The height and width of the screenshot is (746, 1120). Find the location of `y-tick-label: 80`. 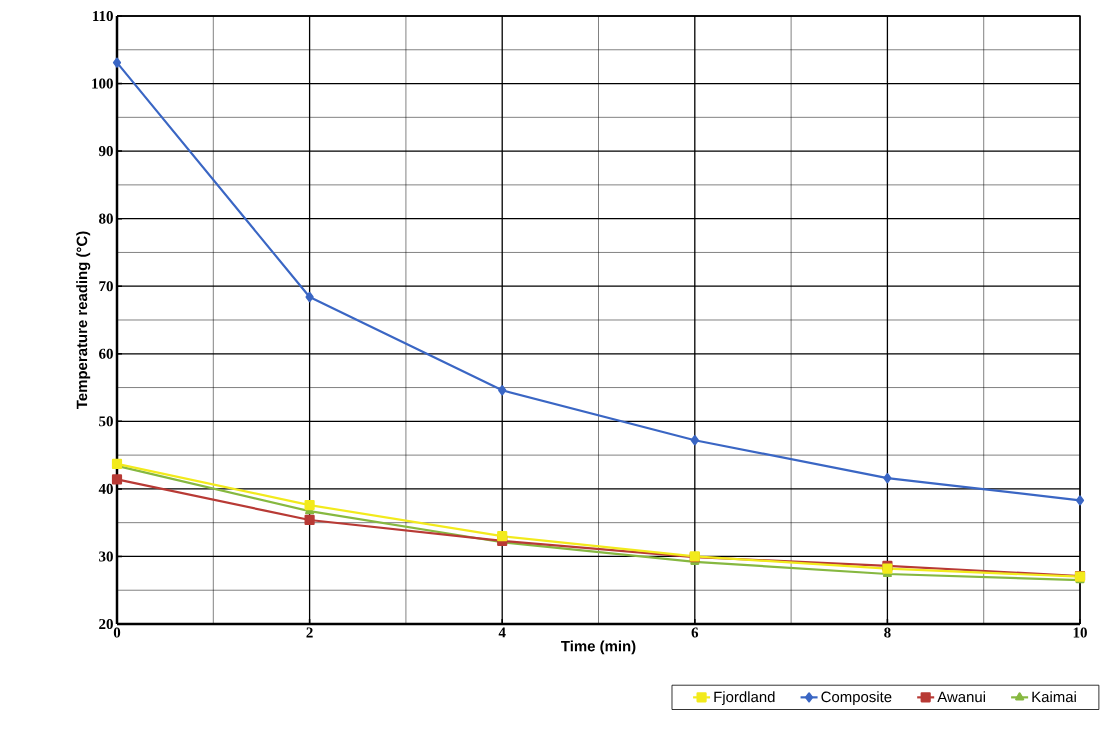

y-tick-label: 80 is located at coordinates (106, 218).